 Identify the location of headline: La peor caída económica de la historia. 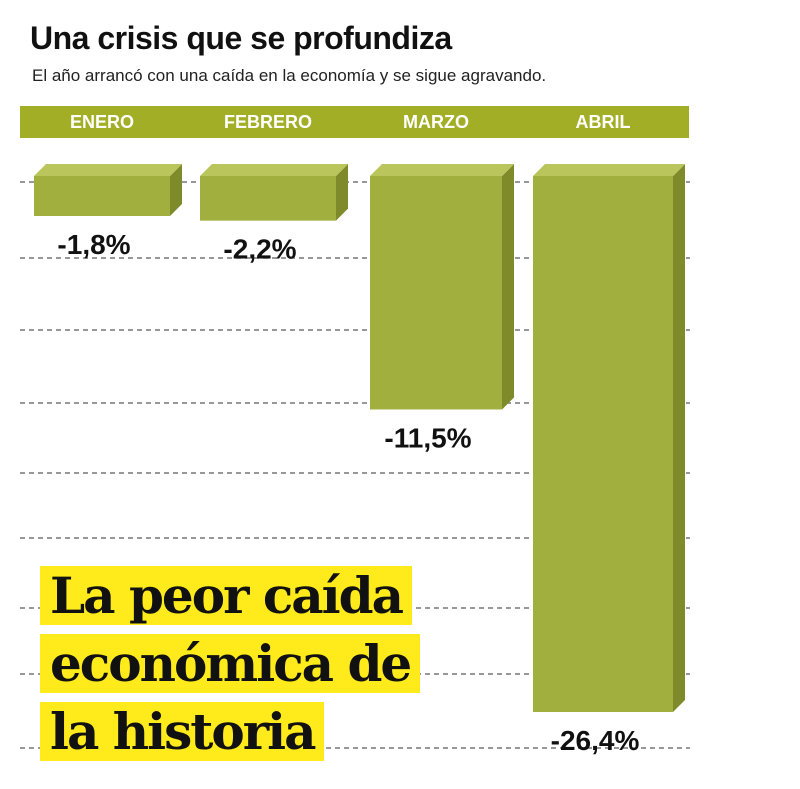
(258, 670).